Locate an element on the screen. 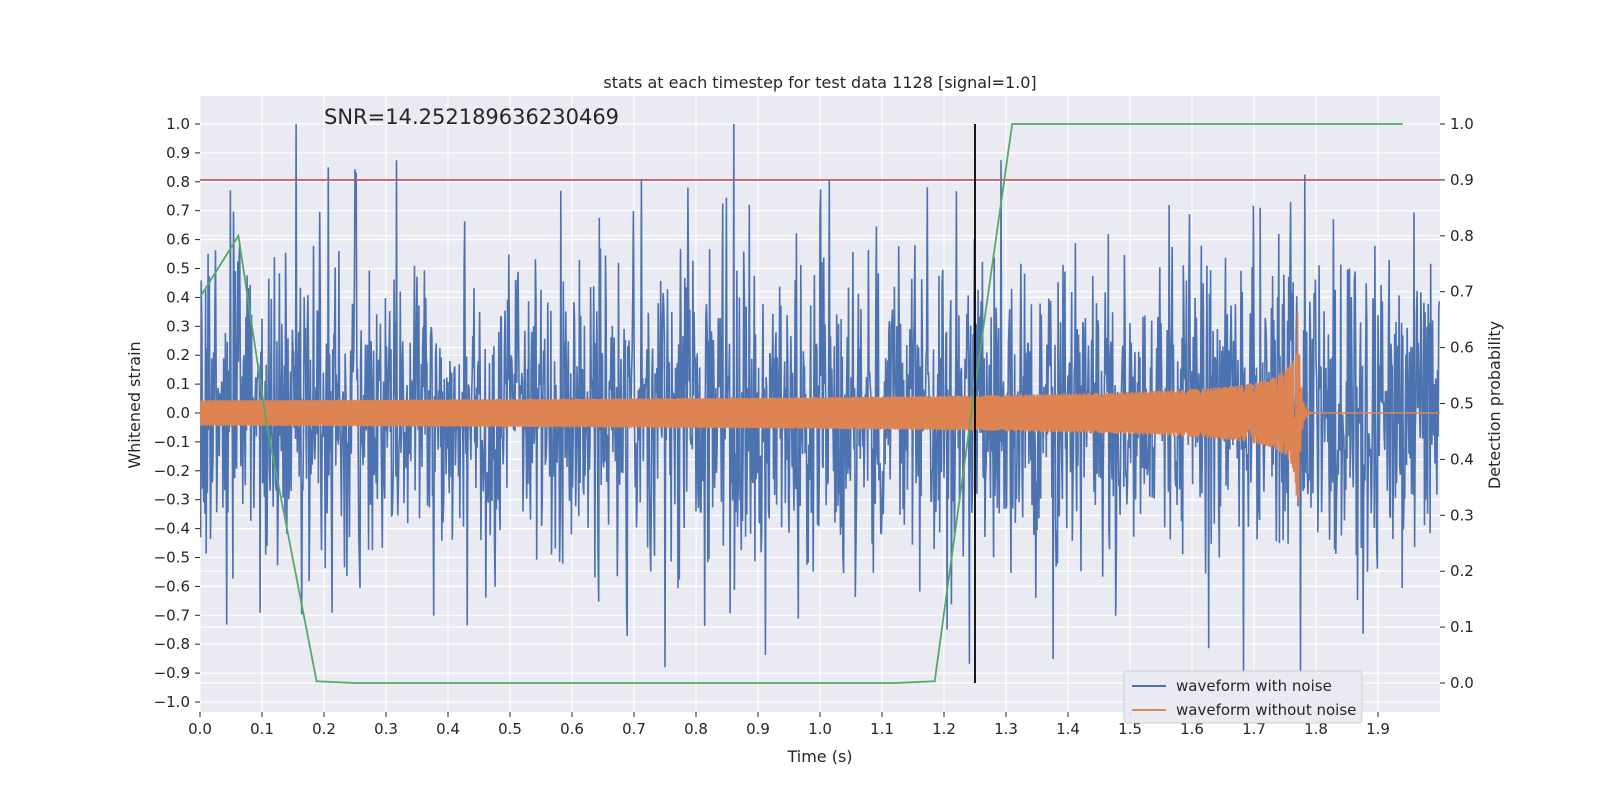 The width and height of the screenshot is (1600, 800). y-tick-label: 1.0 is located at coordinates (178, 124).